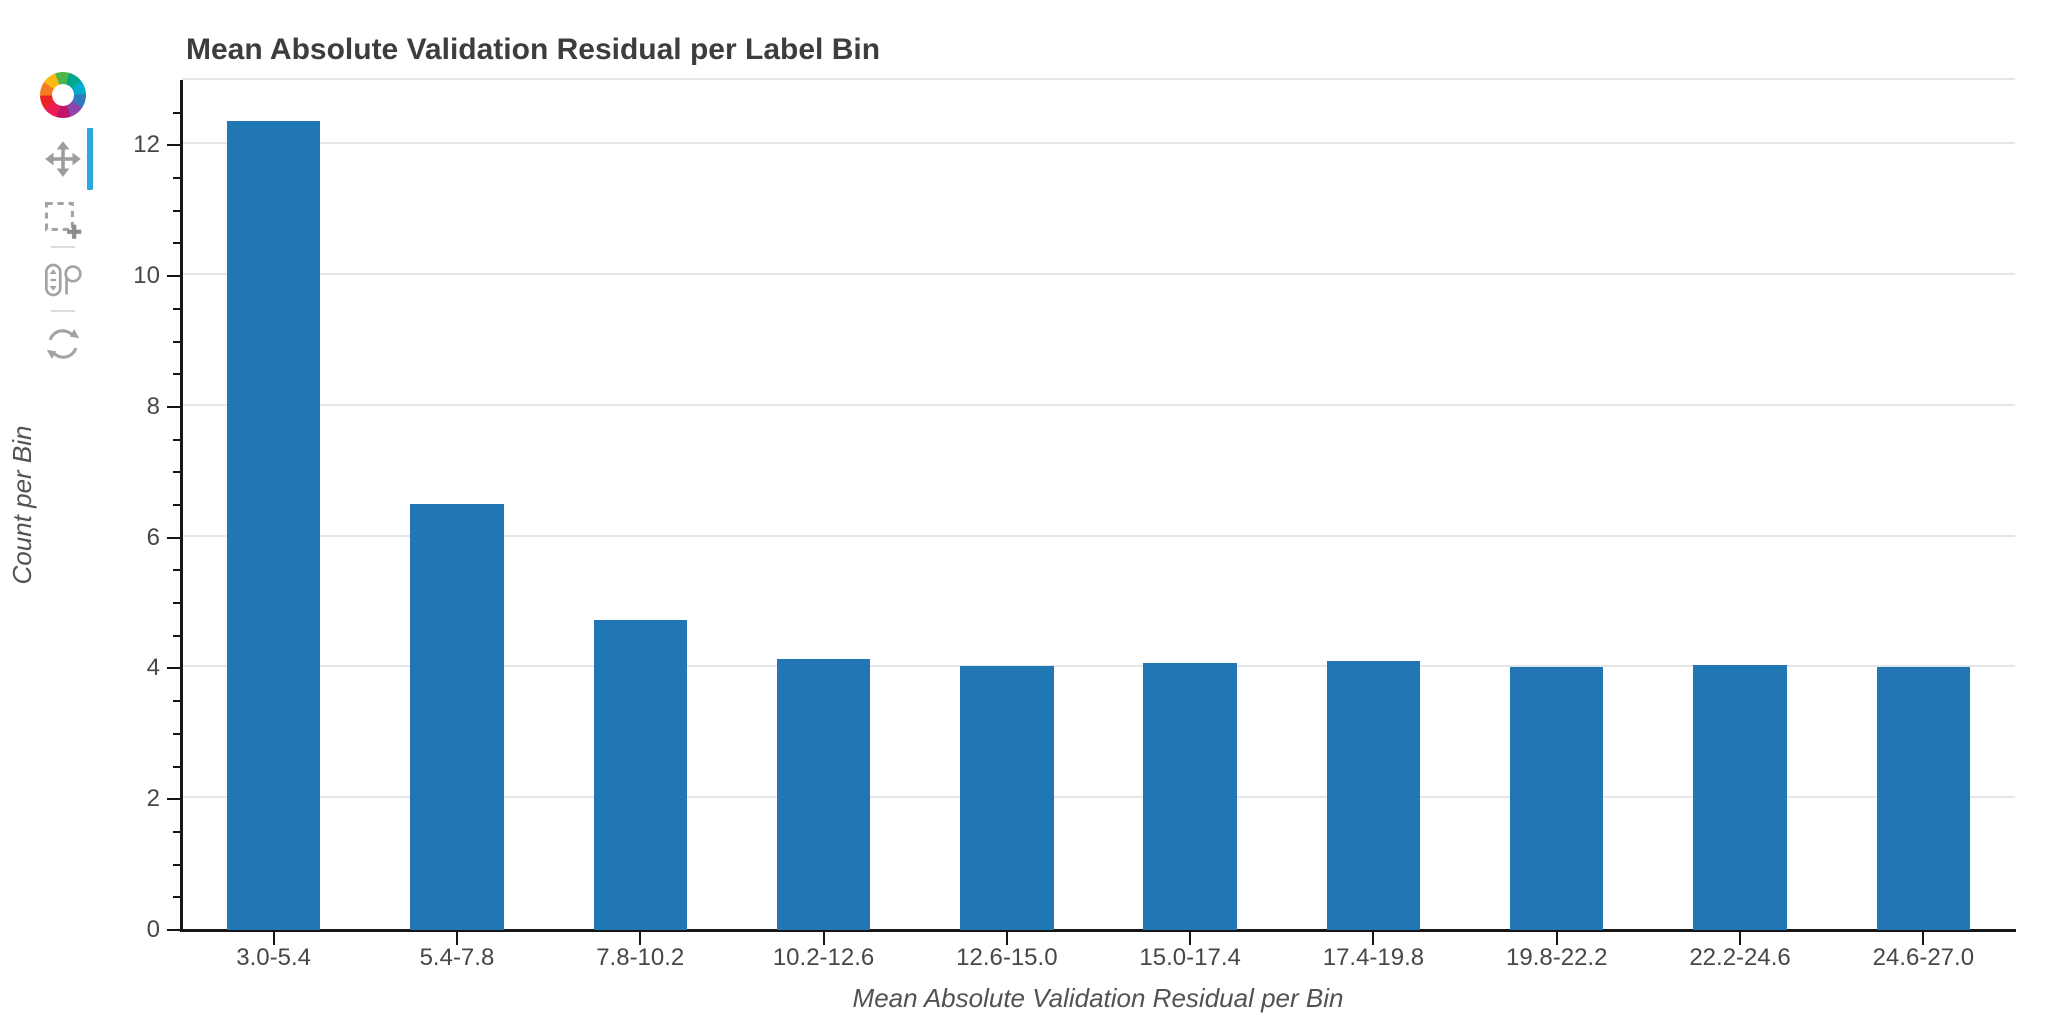  Describe the element at coordinates (153, 537) in the screenshot. I see `y-tick-label: 6` at that location.